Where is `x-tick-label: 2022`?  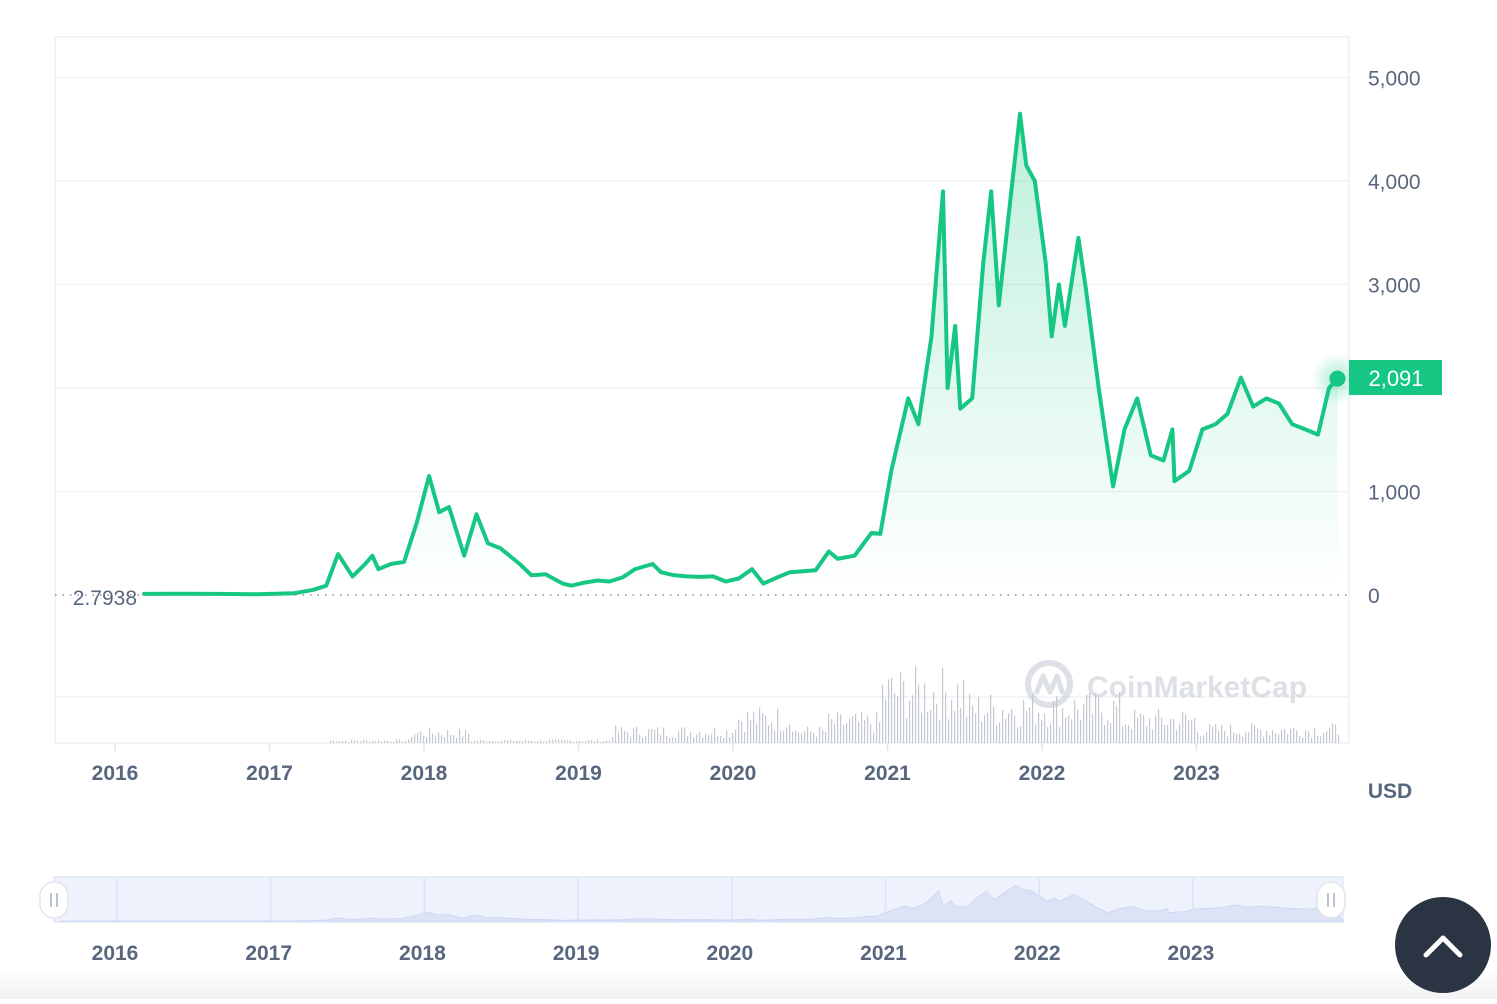 x-tick-label: 2022 is located at coordinates (1042, 773).